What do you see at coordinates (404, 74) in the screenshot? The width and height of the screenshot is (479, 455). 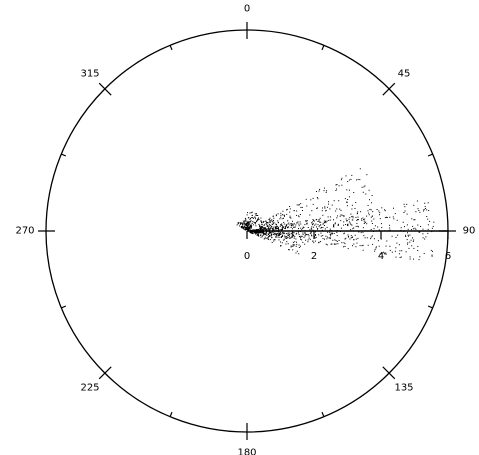 I see `angle-label: 45` at bounding box center [404, 74].